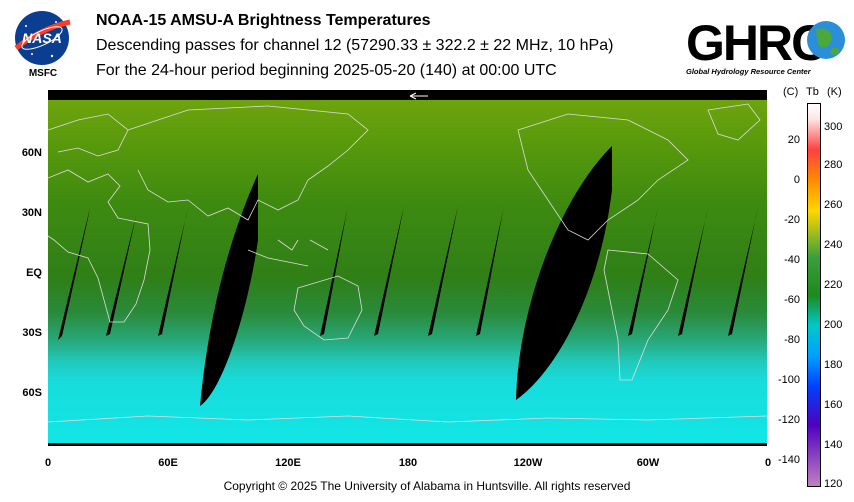 This screenshot has height=502, width=854. I want to click on lon-label-0-right: 0, so click(768, 463).